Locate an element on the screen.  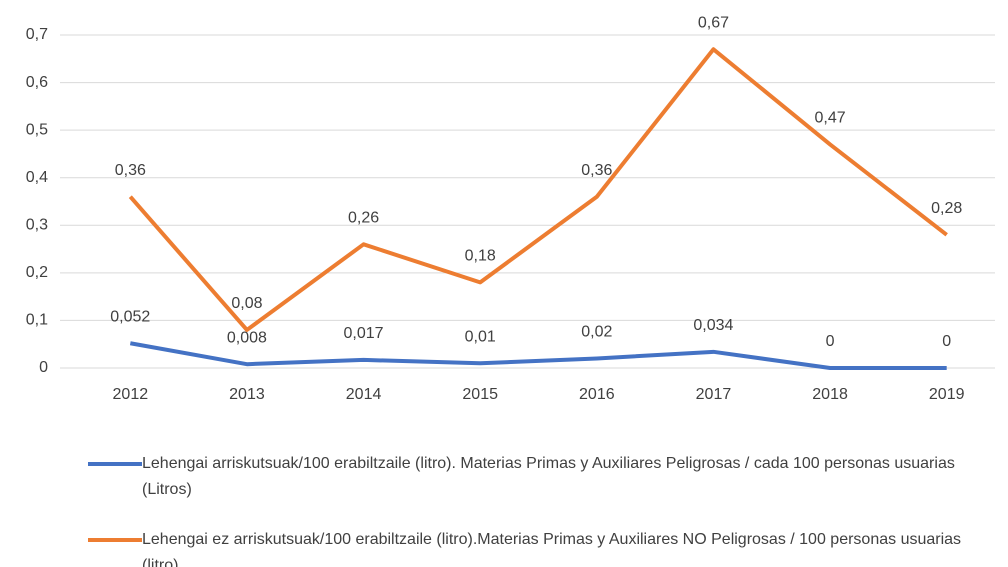
data-label: 0,052 is located at coordinates (130, 316).